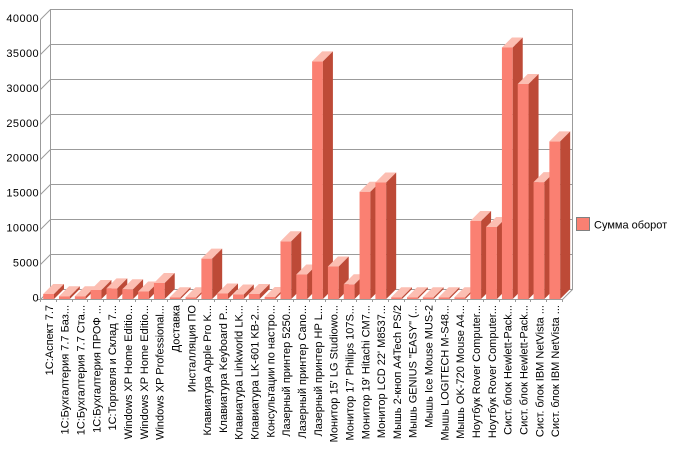  What do you see at coordinates (630, 226) in the screenshot?
I see `svg-text: Сумма оборот` at bounding box center [630, 226].